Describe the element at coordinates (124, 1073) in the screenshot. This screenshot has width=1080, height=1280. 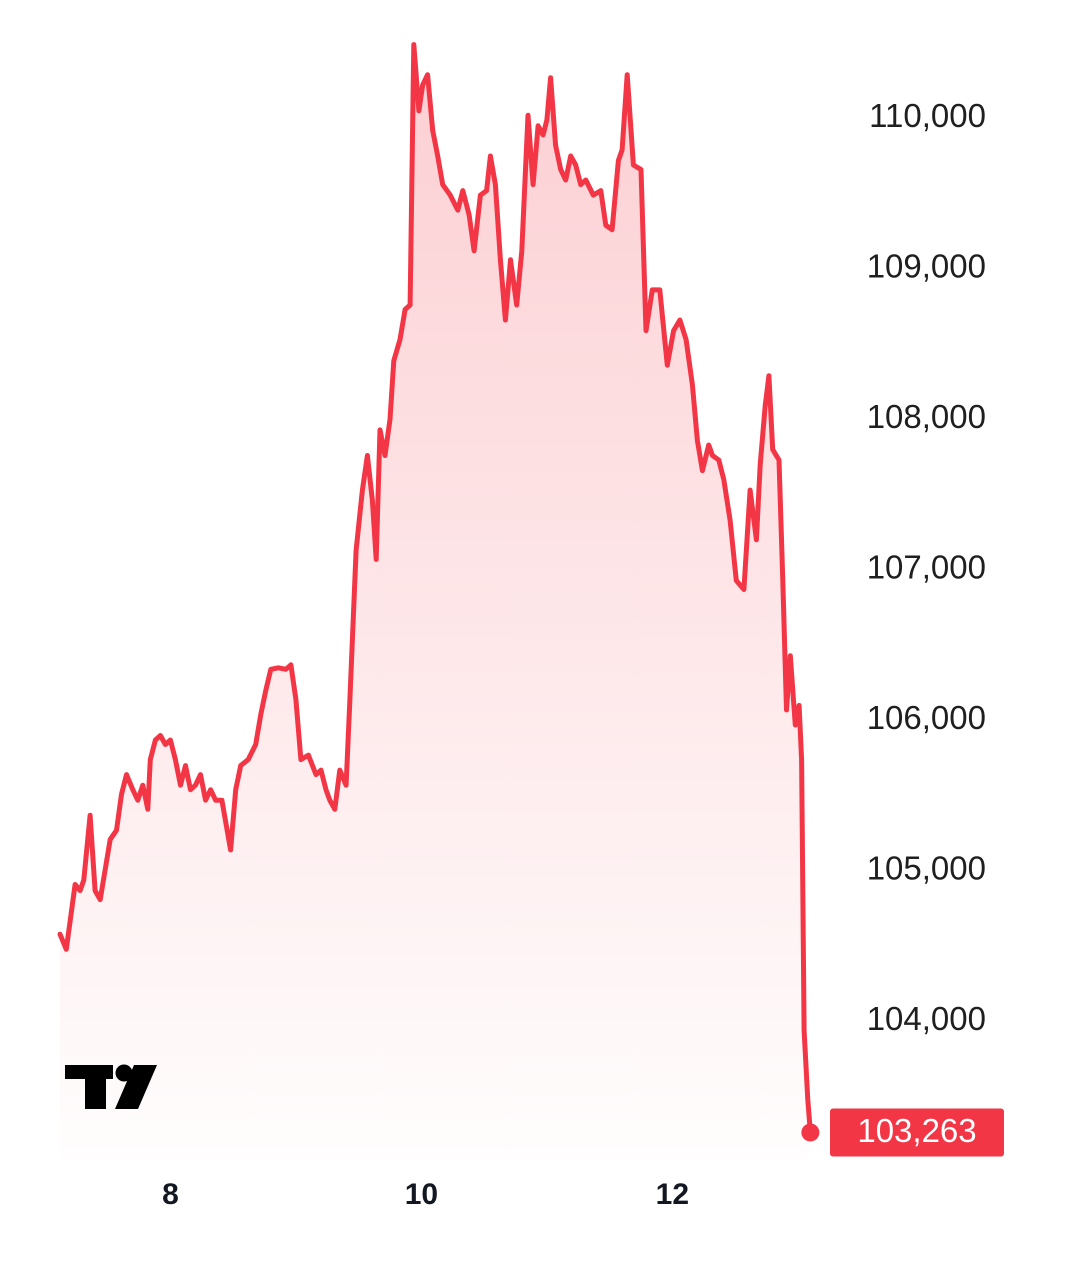
I see `logo-dot` at that location.